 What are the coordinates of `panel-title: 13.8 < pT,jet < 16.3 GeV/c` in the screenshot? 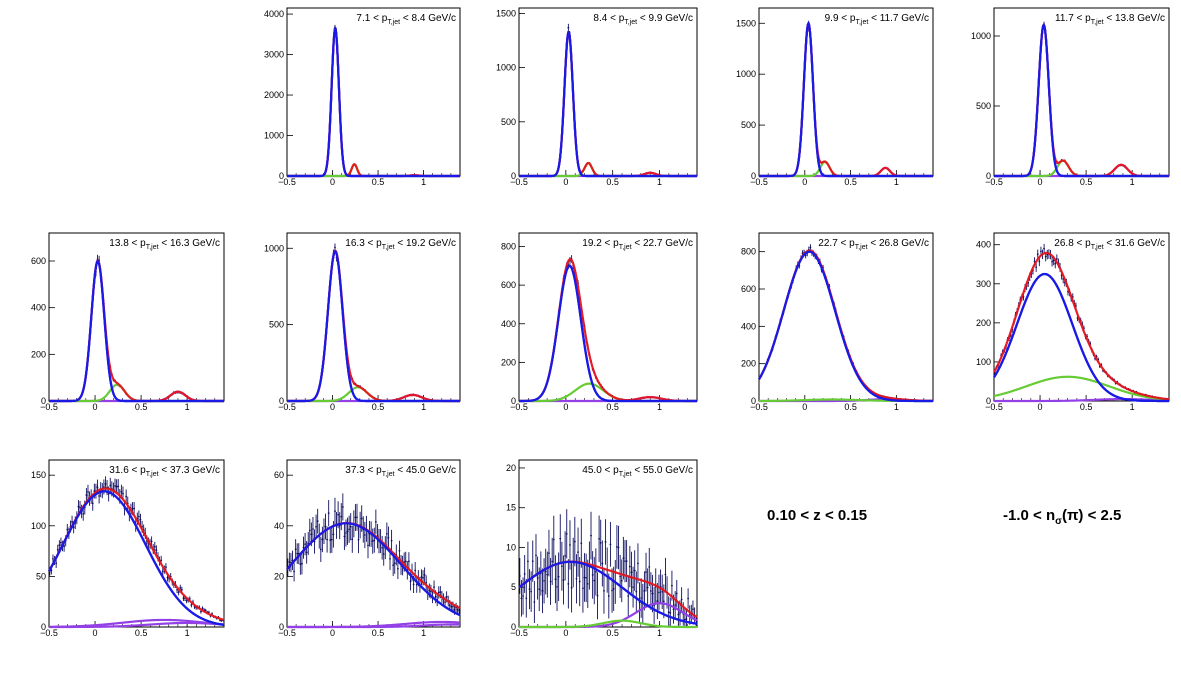 It's located at (164, 244).